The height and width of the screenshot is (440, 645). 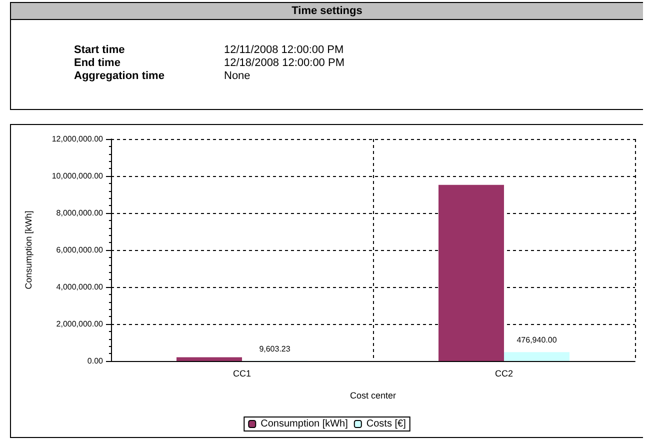 What do you see at coordinates (537, 340) in the screenshot?
I see `data-label: 476,940.00` at bounding box center [537, 340].